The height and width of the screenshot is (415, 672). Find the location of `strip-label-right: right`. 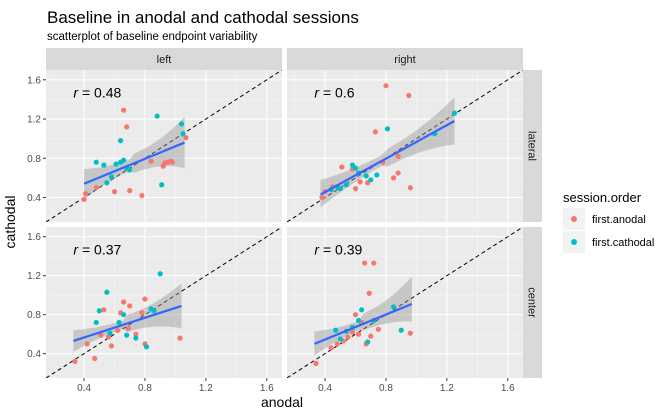

strip-label-right: right is located at coordinates (404, 60).